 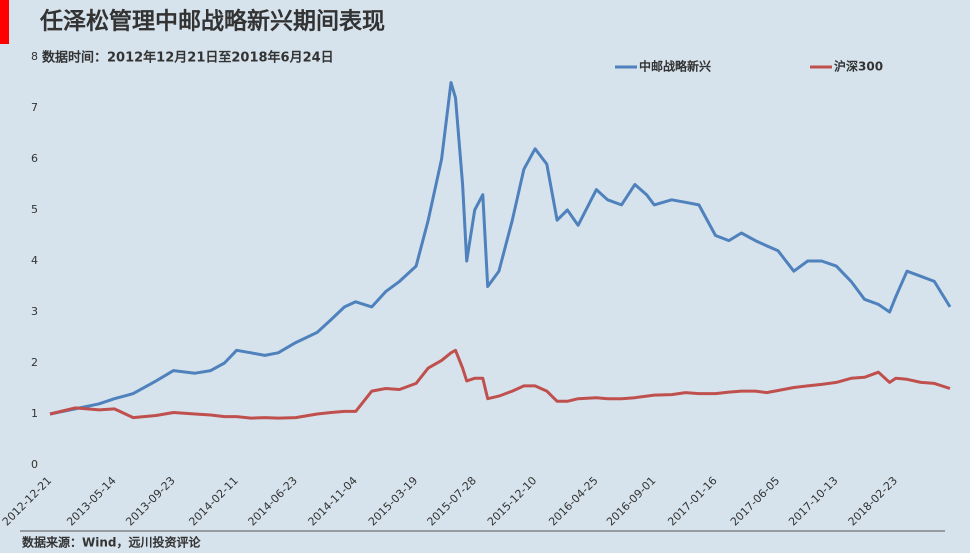 I want to click on legend-label: 中邮战略新兴, so click(x=675, y=66).